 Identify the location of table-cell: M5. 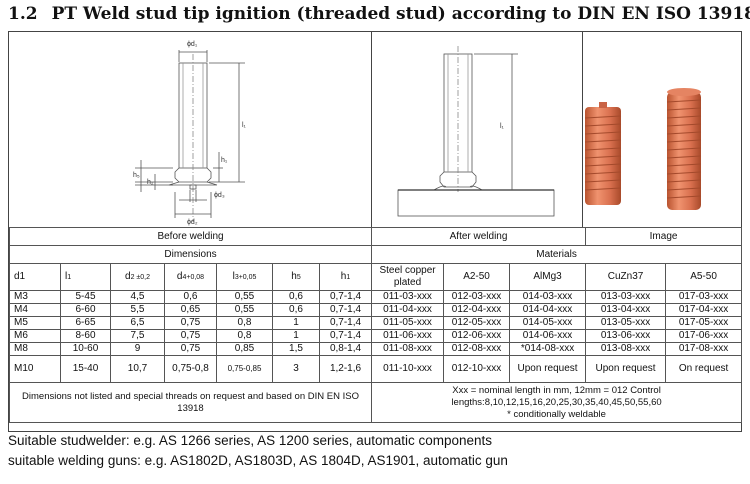
(35, 323).